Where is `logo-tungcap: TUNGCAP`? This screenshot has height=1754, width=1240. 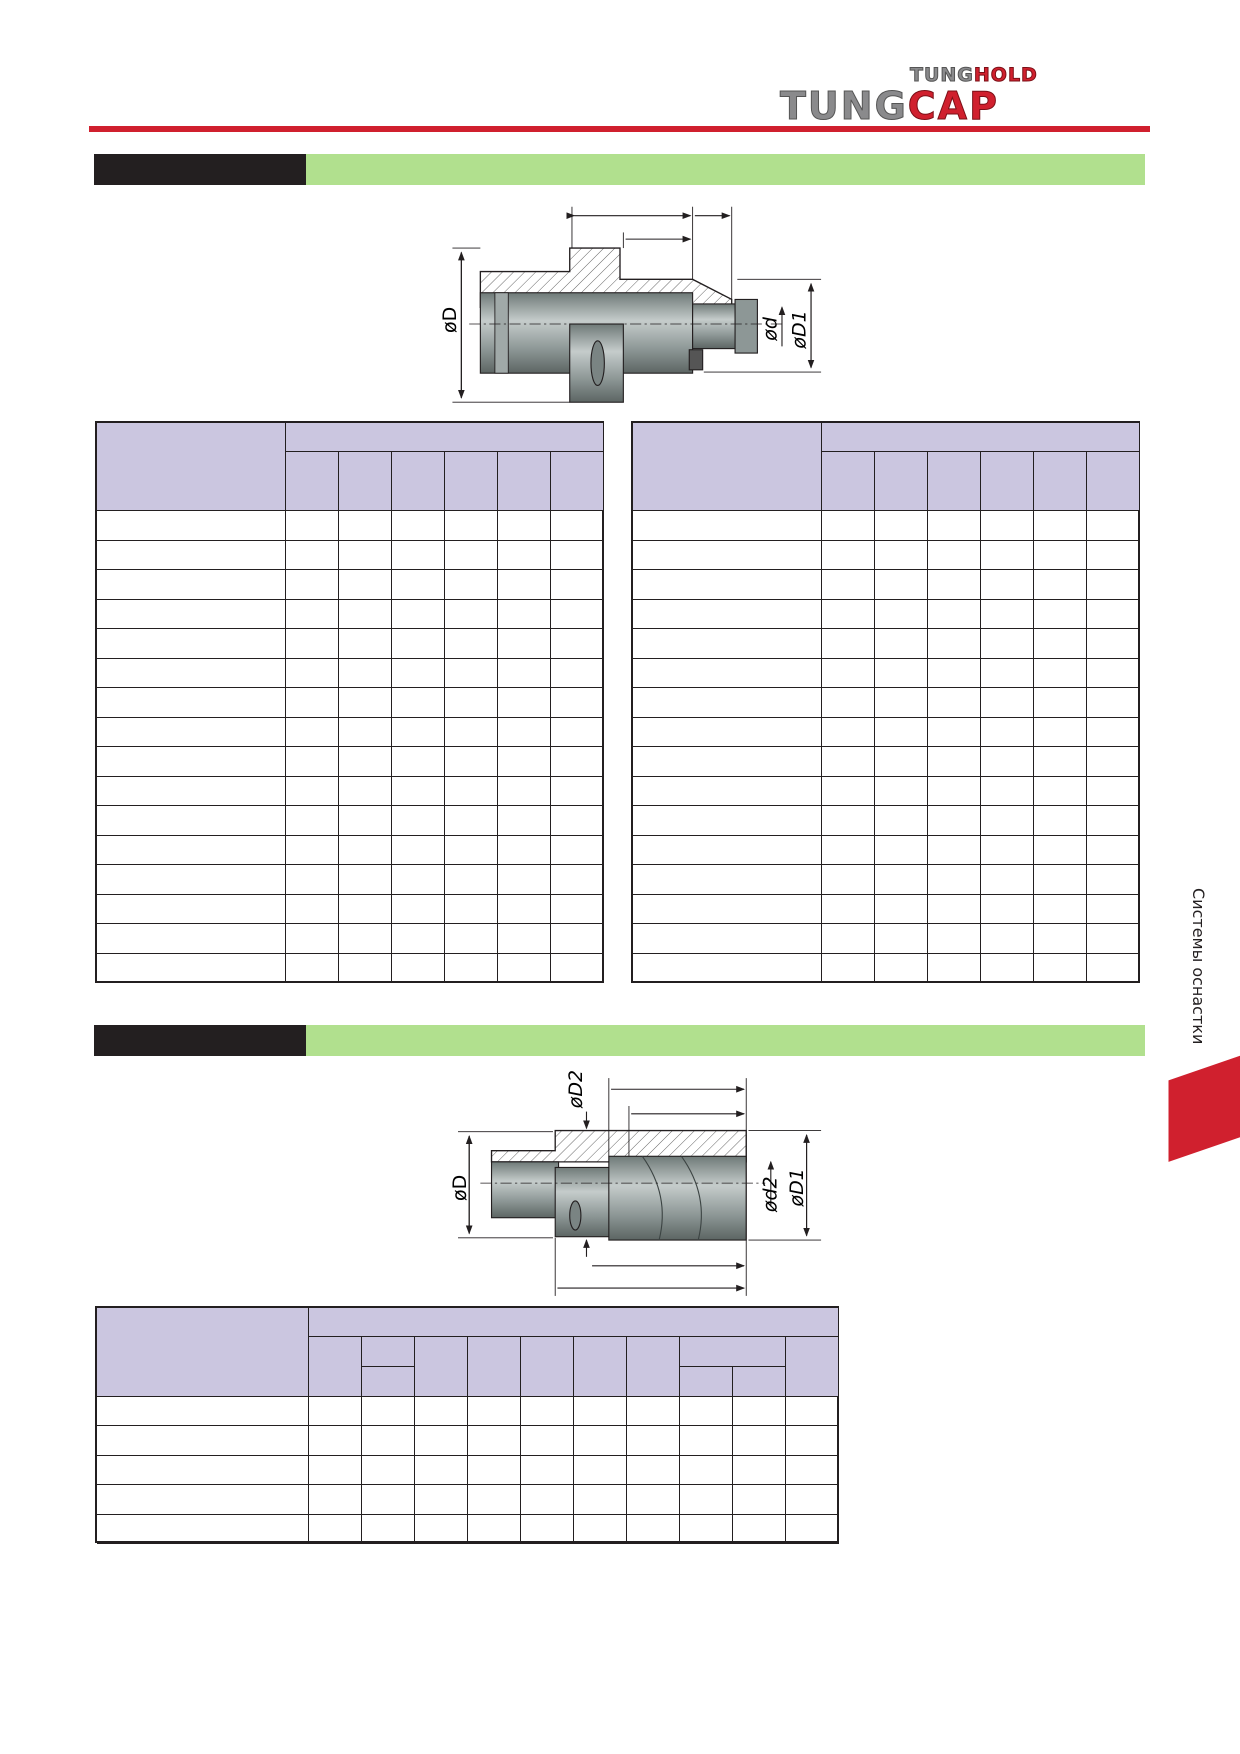 logo-tungcap: TUNGCAP is located at coordinates (889, 106).